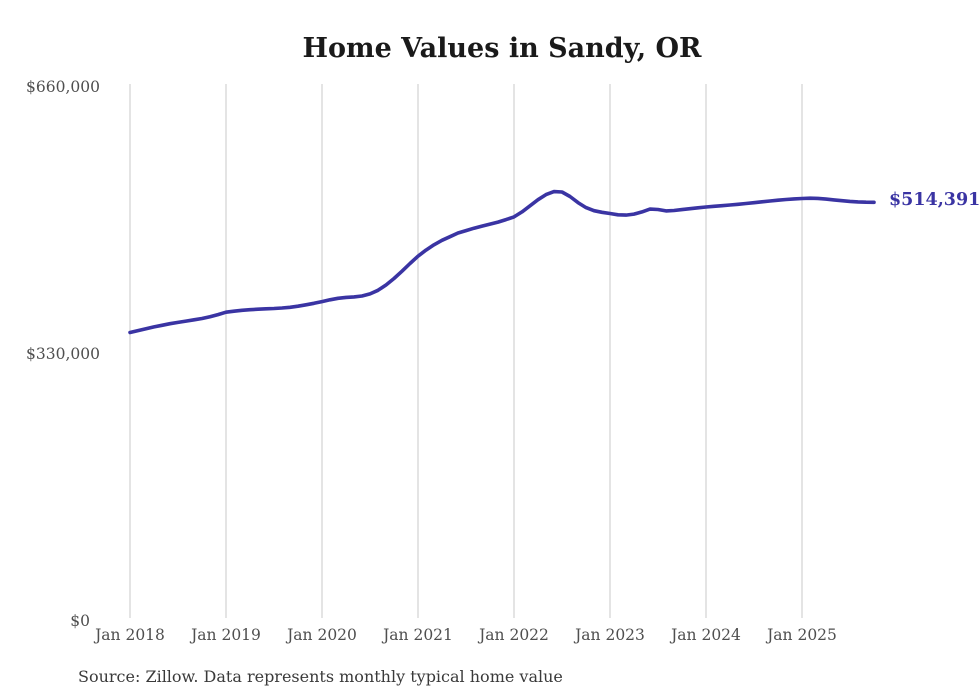  Describe the element at coordinates (225, 635) in the screenshot. I see `x-tick-label-jan-2019: Jan 2019` at that location.